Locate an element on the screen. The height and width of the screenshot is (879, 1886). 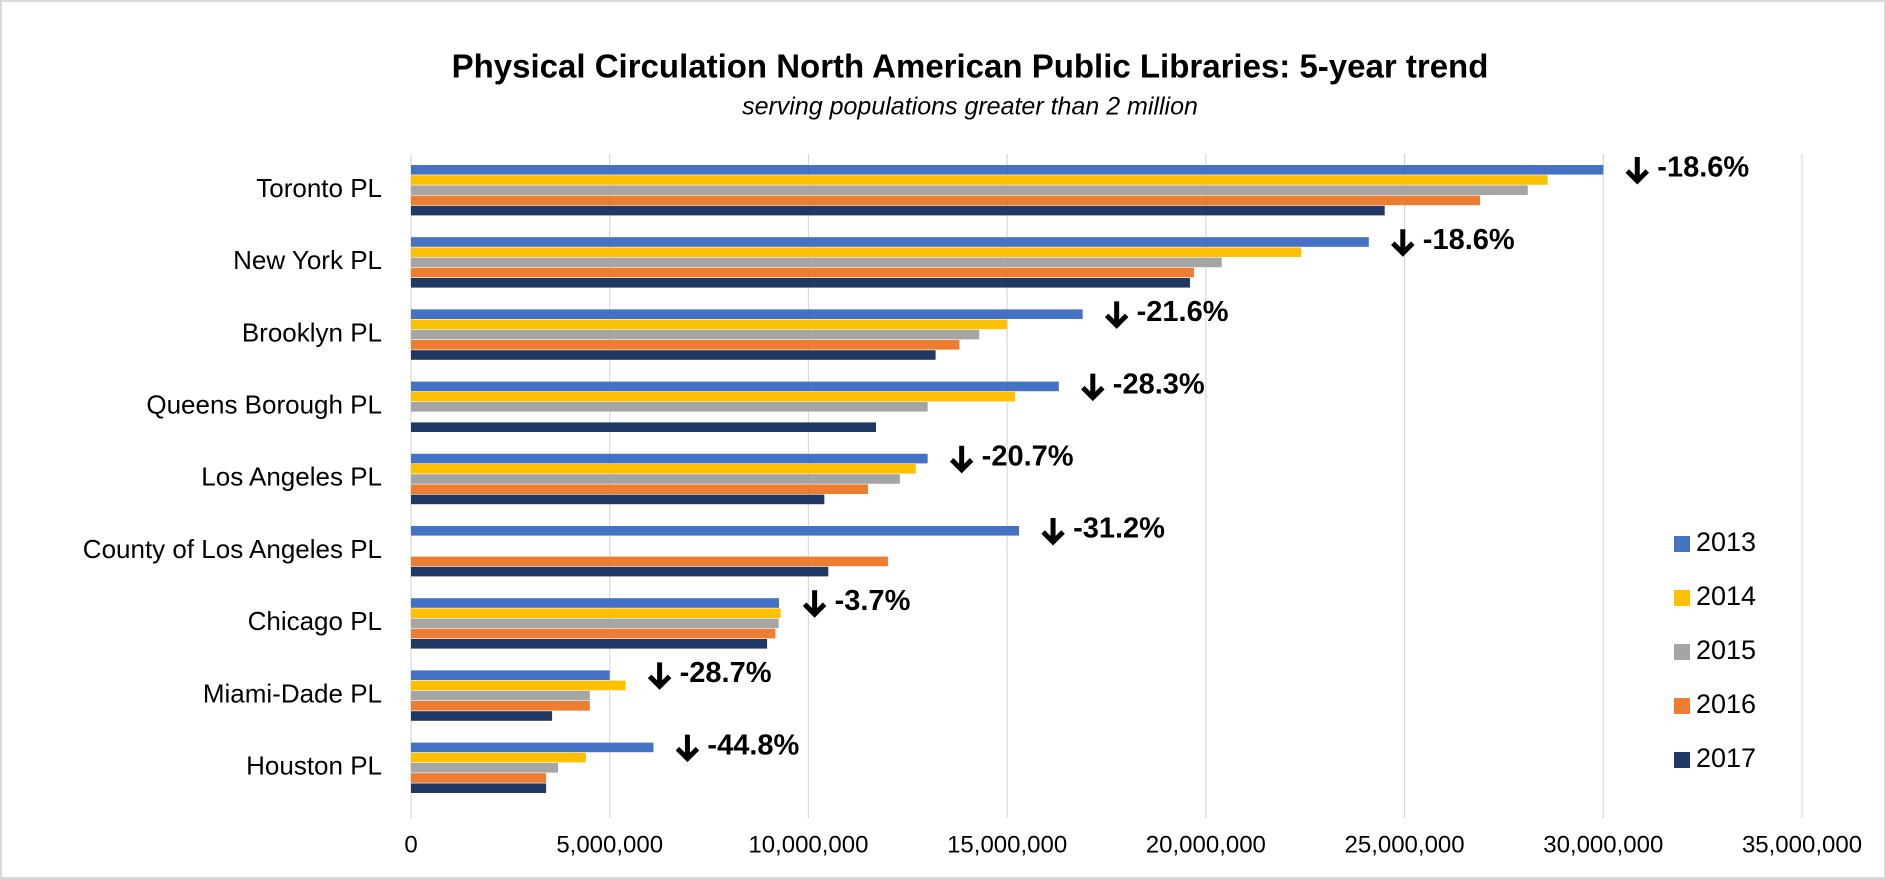
category-label: Miami-Dade PL is located at coordinates (292, 693).